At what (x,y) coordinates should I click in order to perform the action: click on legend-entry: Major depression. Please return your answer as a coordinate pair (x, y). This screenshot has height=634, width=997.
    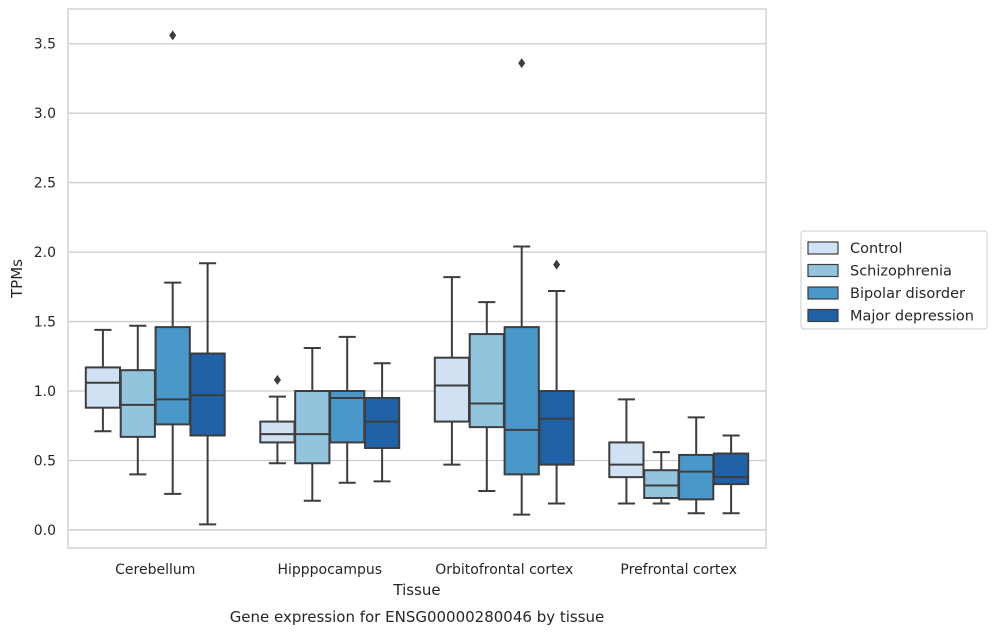
    Looking at the image, I should click on (912, 317).